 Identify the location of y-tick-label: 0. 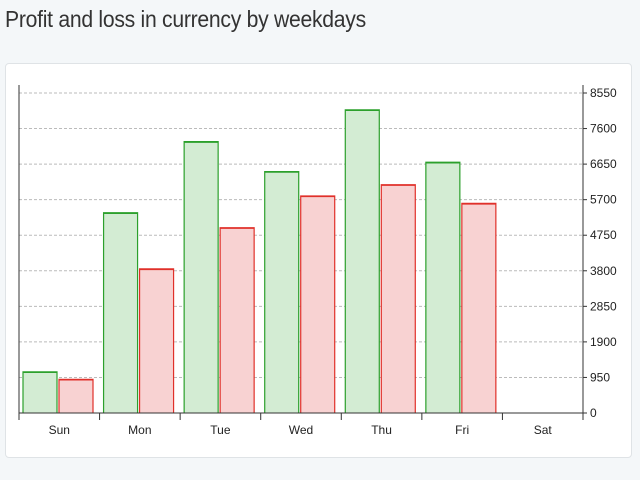
(593, 413).